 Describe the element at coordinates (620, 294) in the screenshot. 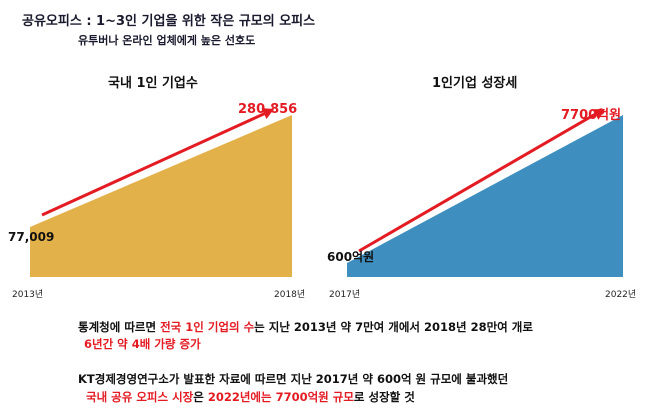

I see `x-tick-label: 2022년` at that location.